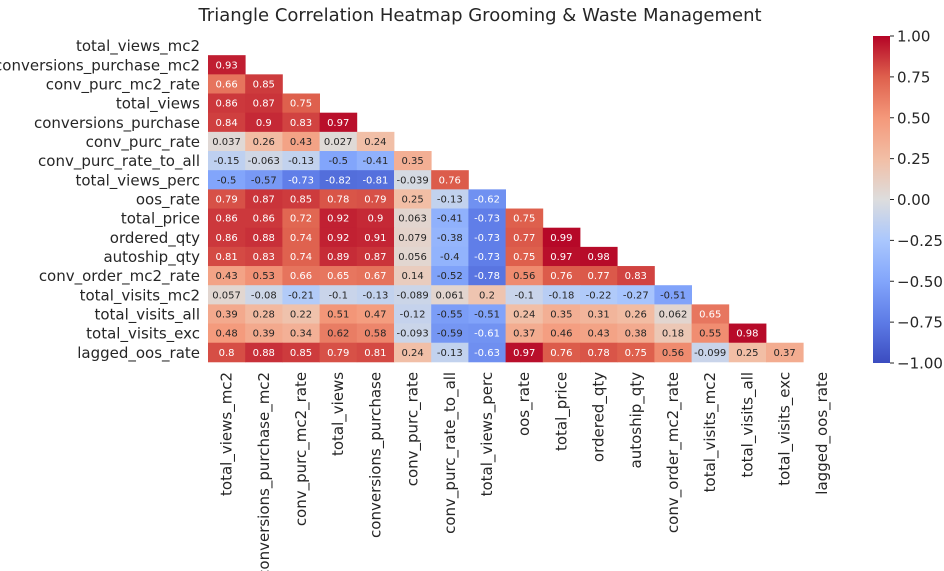 The image size is (944, 571). What do you see at coordinates (301, 161) in the screenshot?
I see `cell-value-label: -0.13` at bounding box center [301, 161].